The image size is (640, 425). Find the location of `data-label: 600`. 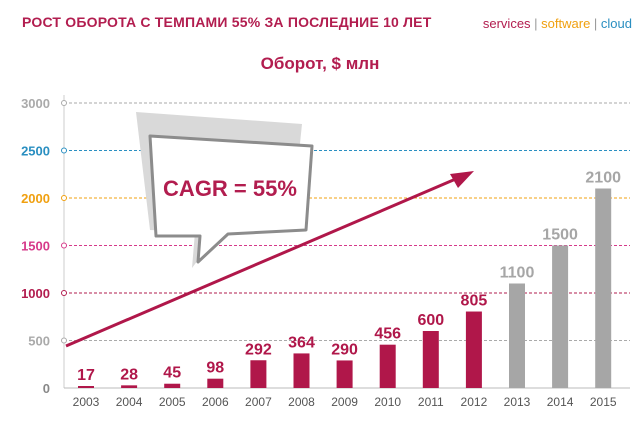

data-label: 600 is located at coordinates (430, 320).